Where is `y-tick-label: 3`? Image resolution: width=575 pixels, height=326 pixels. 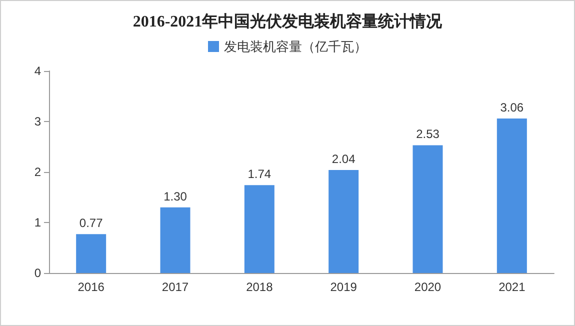
y-tick-label: 3 is located at coordinates (38, 121).